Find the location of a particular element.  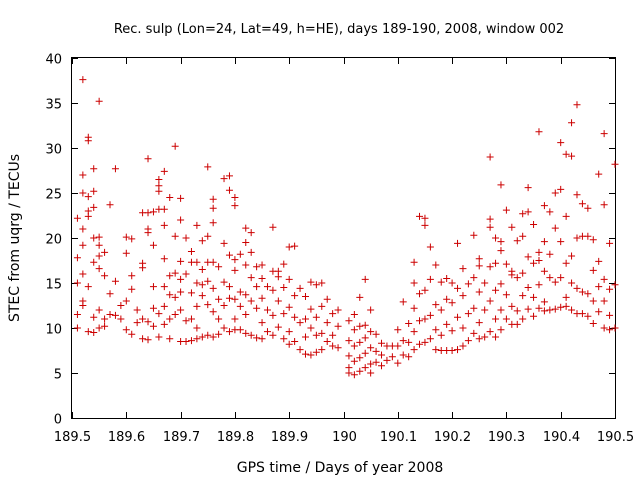

y-tick-label: 15 is located at coordinates (53, 285).